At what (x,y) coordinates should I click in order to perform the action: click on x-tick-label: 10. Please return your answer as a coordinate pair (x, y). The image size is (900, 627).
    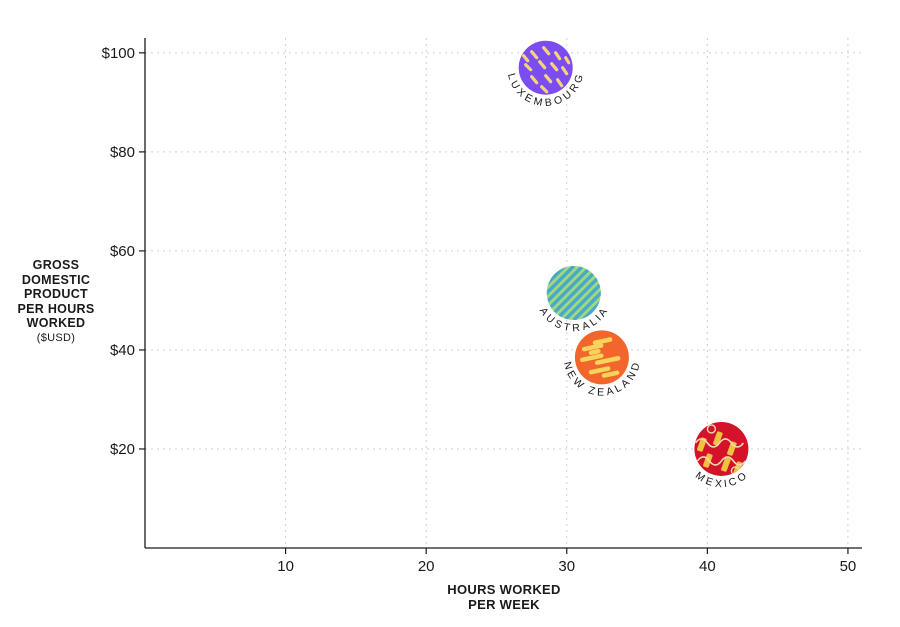
    Looking at the image, I should click on (285, 566).